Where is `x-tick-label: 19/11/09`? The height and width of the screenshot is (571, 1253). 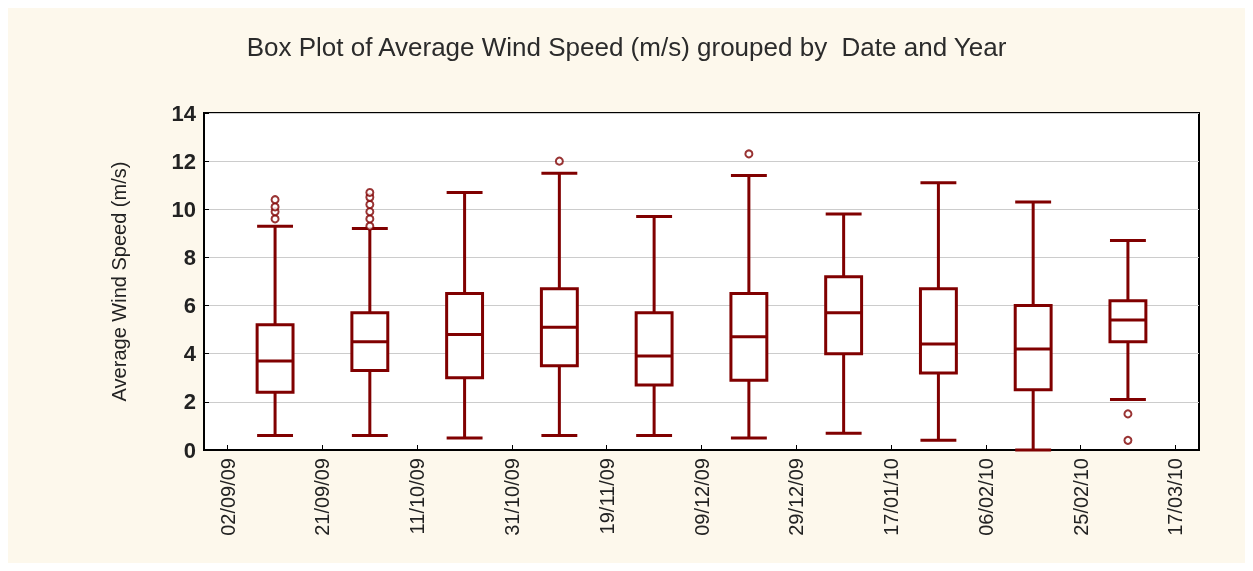 x-tick-label: 19/11/09 is located at coordinates (606, 496).